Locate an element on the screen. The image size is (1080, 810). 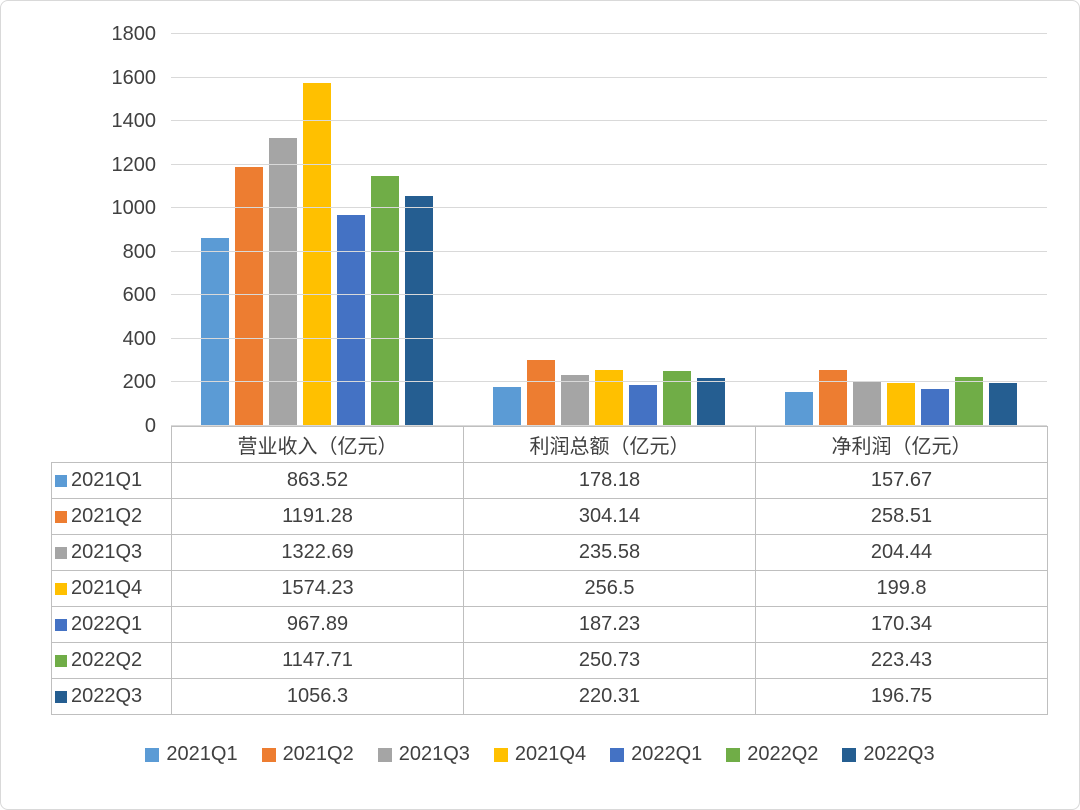
value-cell: 223.43 is located at coordinates (901, 660).